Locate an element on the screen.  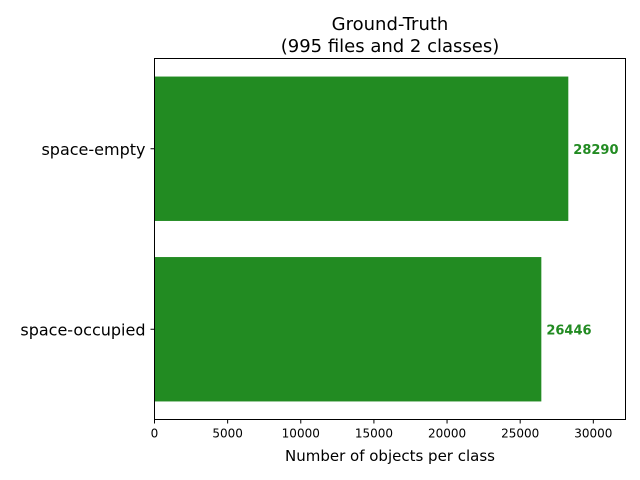
x-tick-label: 20000 is located at coordinates (447, 434).